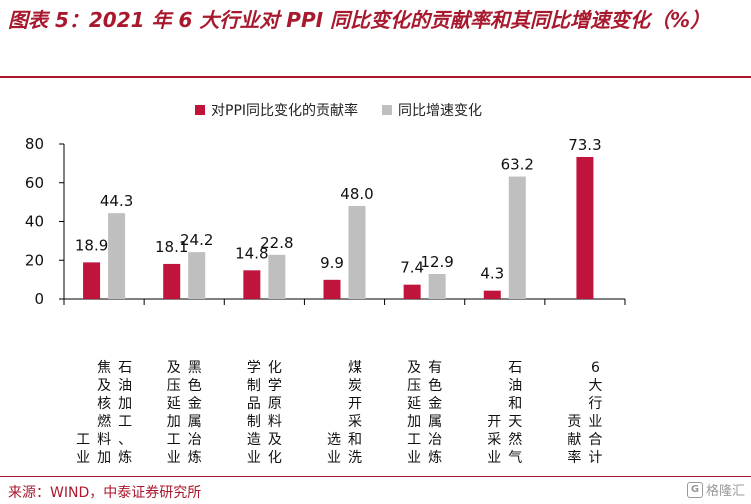 This screenshot has width=751, height=504. I want to click on legend: 对PPI同比变化的贡献率 同比增速变化, so click(350, 110).